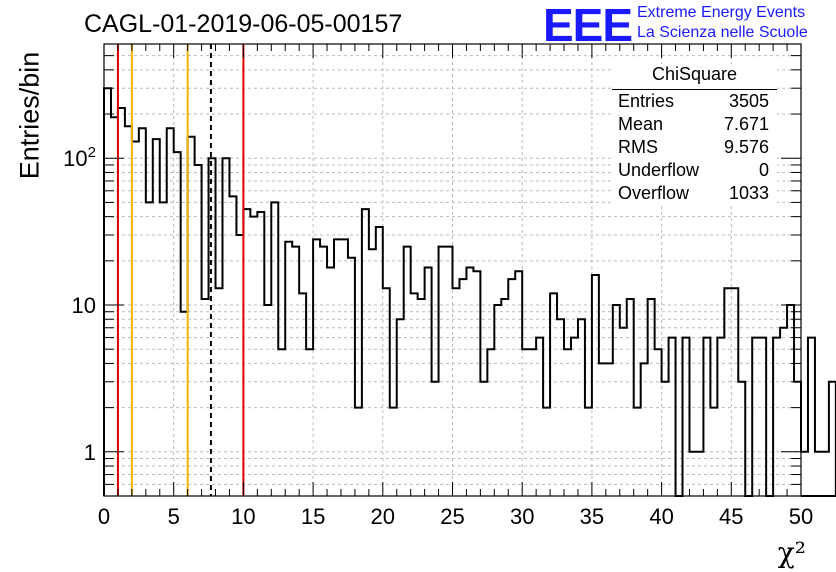 Image resolution: width=836 pixels, height=572 pixels. Describe the element at coordinates (654, 193) in the screenshot. I see `stats-label: Overflow` at that location.